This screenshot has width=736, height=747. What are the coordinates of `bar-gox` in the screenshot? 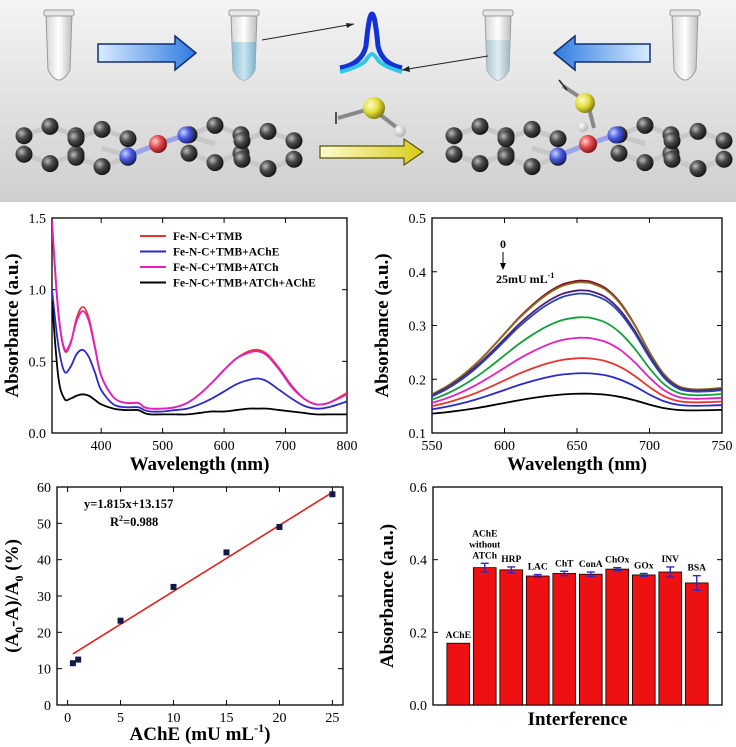 It's located at (643, 640).